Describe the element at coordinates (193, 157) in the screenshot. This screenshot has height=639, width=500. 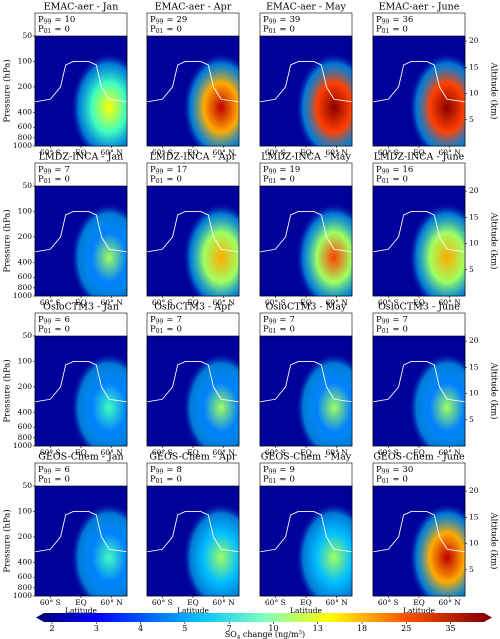
I see `panel-title: LMDZ-INCA - Apr` at that location.